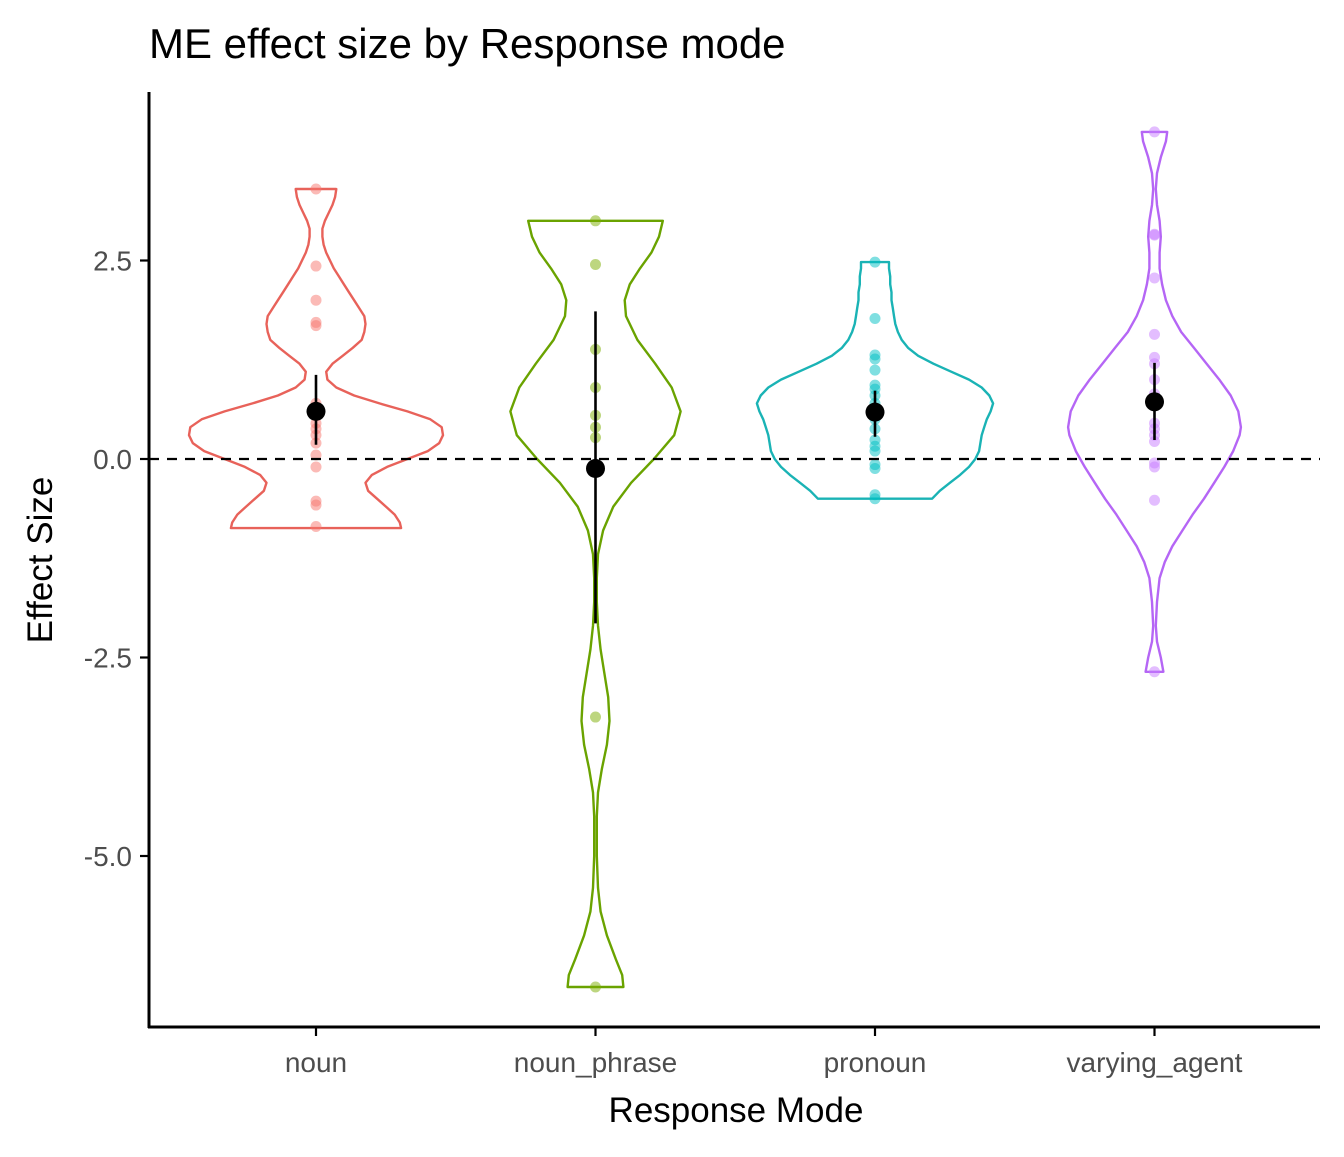 This screenshot has width=1344, height=1157. I want to click on x-tick-label-noun_phrase: noun_phrase, so click(595, 1062).